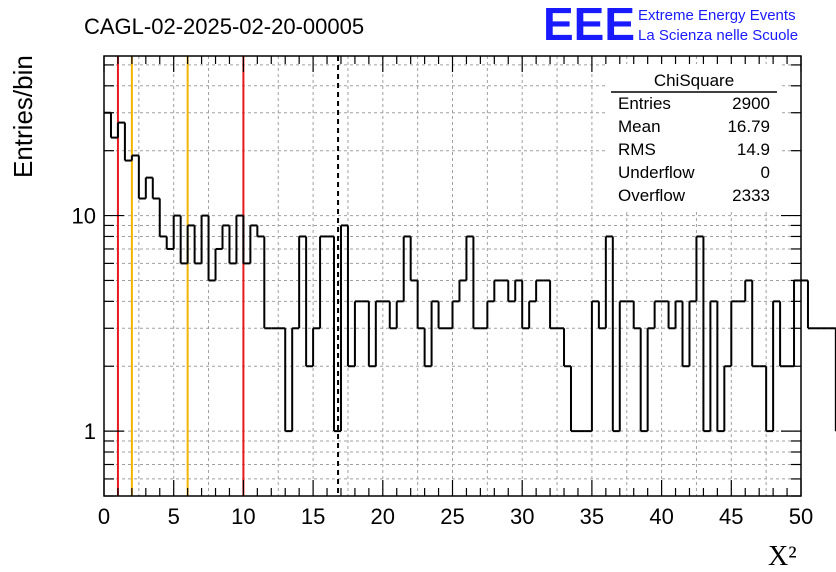 The height and width of the screenshot is (572, 836). Describe the element at coordinates (748, 126) in the screenshot. I see `stats-value: 16.79` at that location.